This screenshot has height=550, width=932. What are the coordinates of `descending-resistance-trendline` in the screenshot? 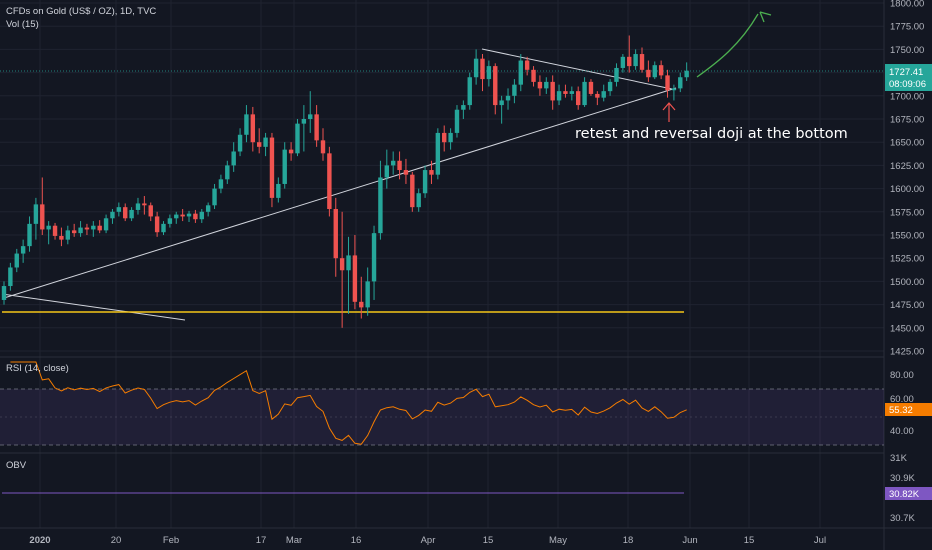 It's located at (577, 69).